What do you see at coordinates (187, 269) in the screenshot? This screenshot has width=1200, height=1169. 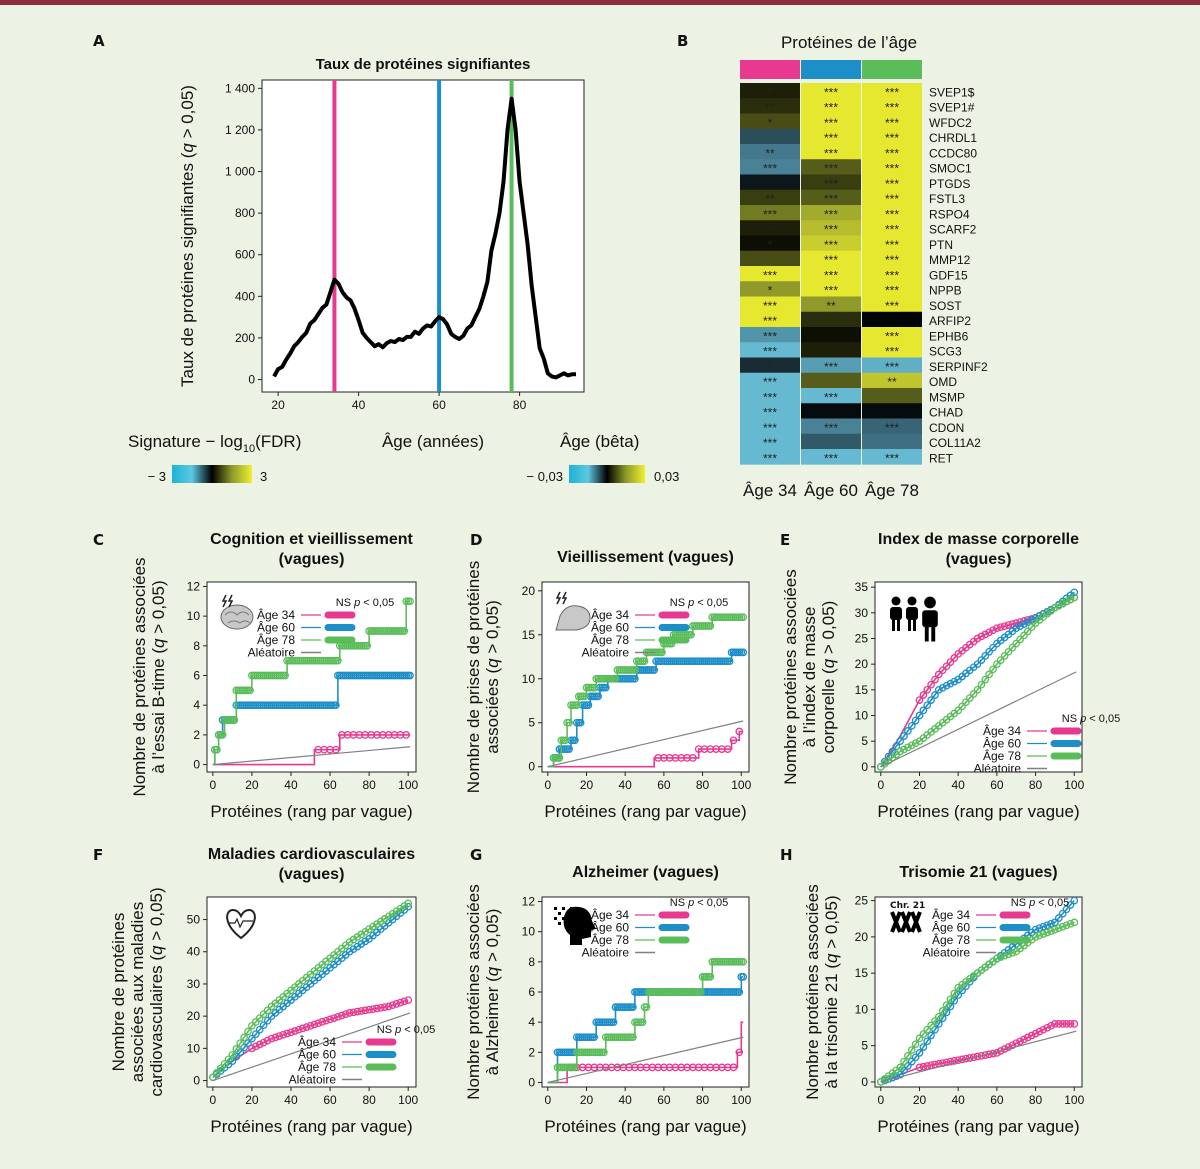 I see `label-part: Taux de protéines signifiantes (` at bounding box center [187, 269].